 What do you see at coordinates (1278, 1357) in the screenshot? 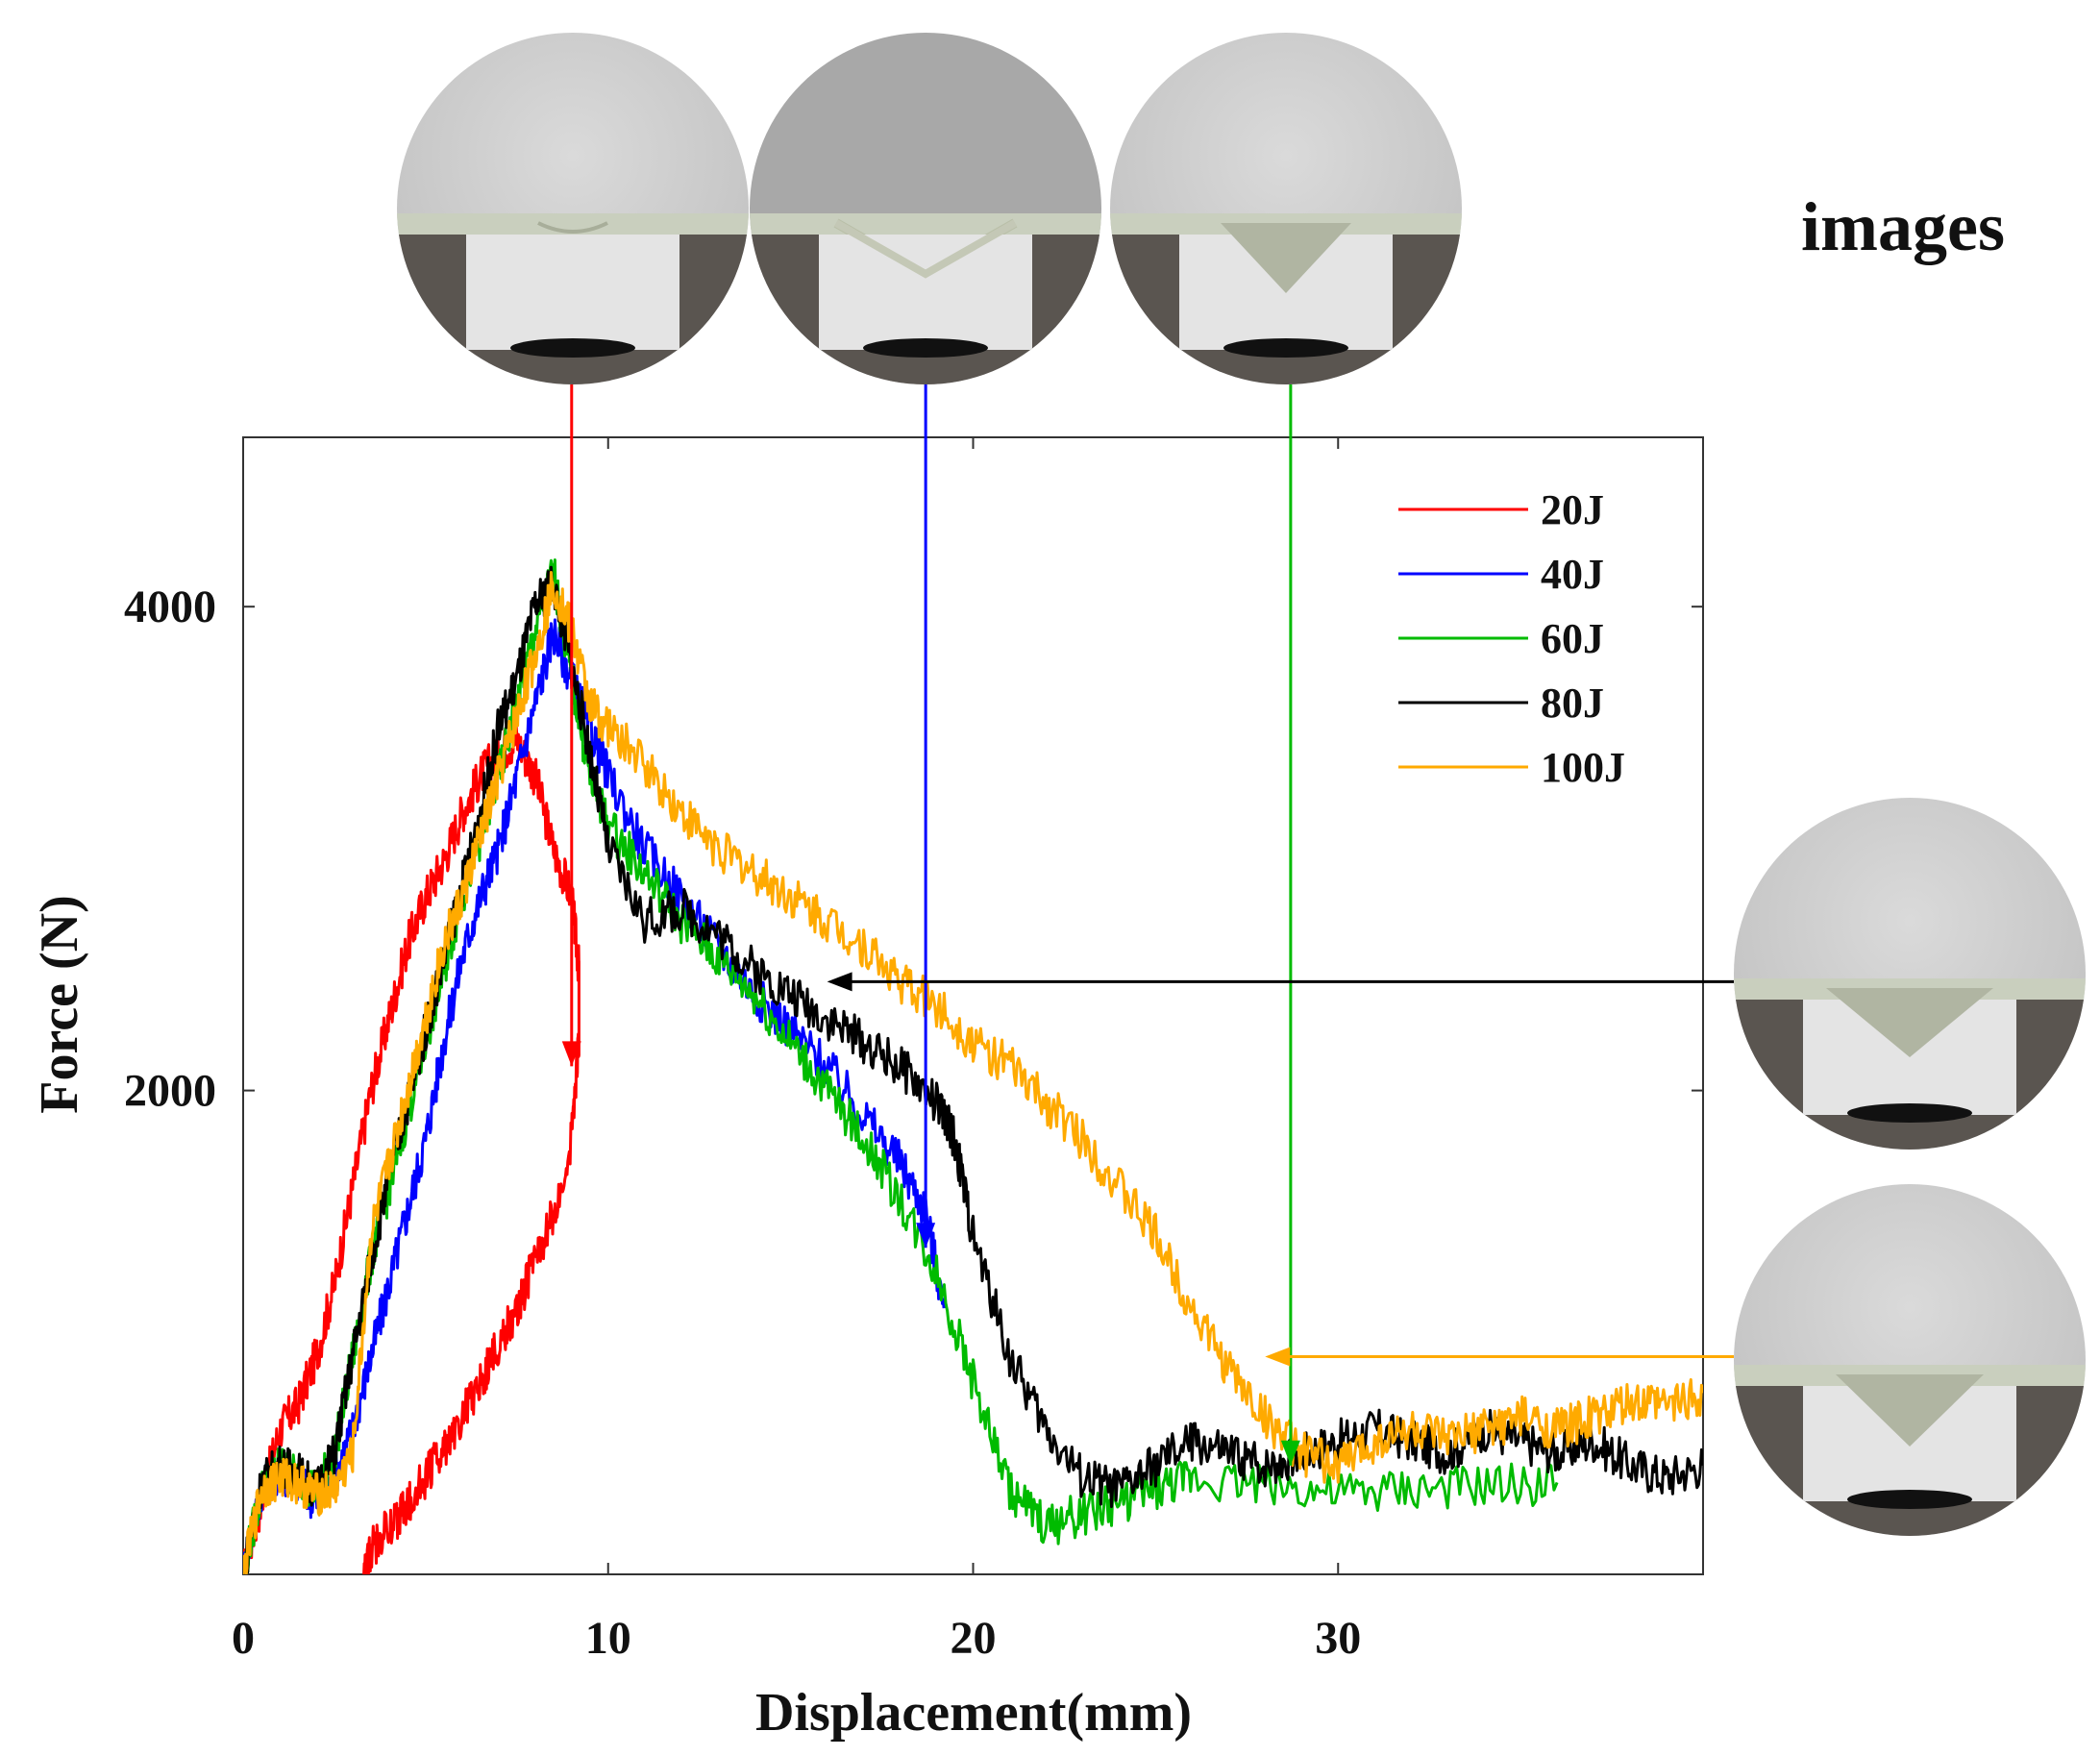
I see `annotation-arrowhead-100j` at bounding box center [1278, 1357].